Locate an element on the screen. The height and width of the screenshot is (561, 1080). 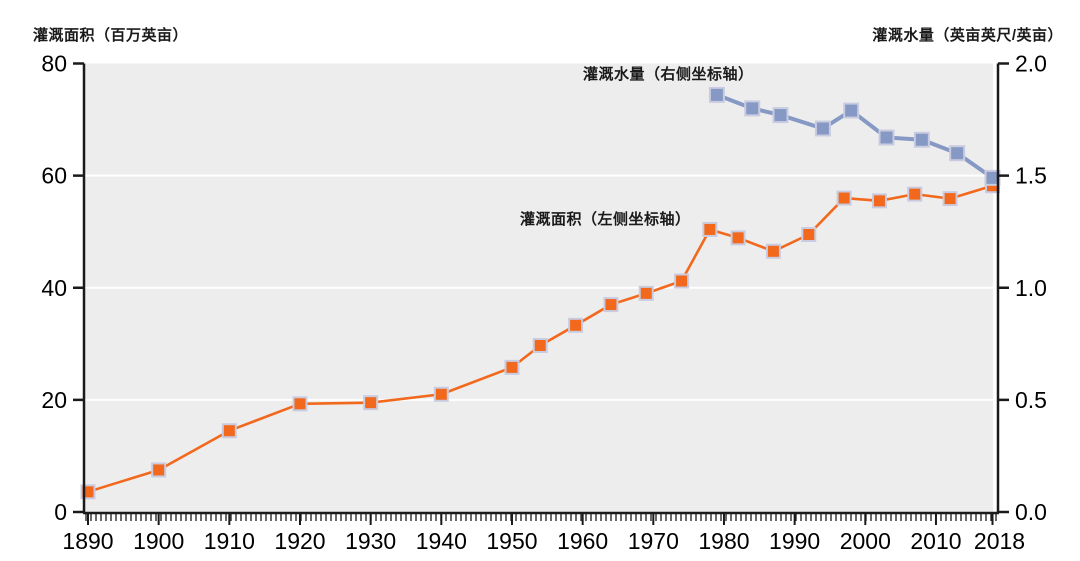
x-axis-tick-label: 1960 is located at coordinates (582, 541).